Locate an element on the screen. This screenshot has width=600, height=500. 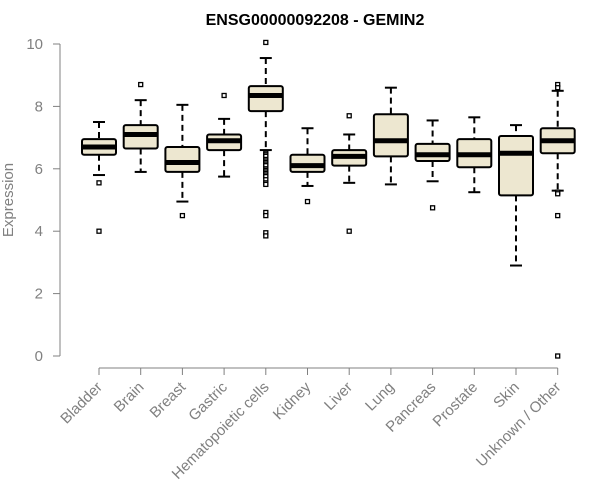
y-tick-label: 0 is located at coordinates (39, 356).